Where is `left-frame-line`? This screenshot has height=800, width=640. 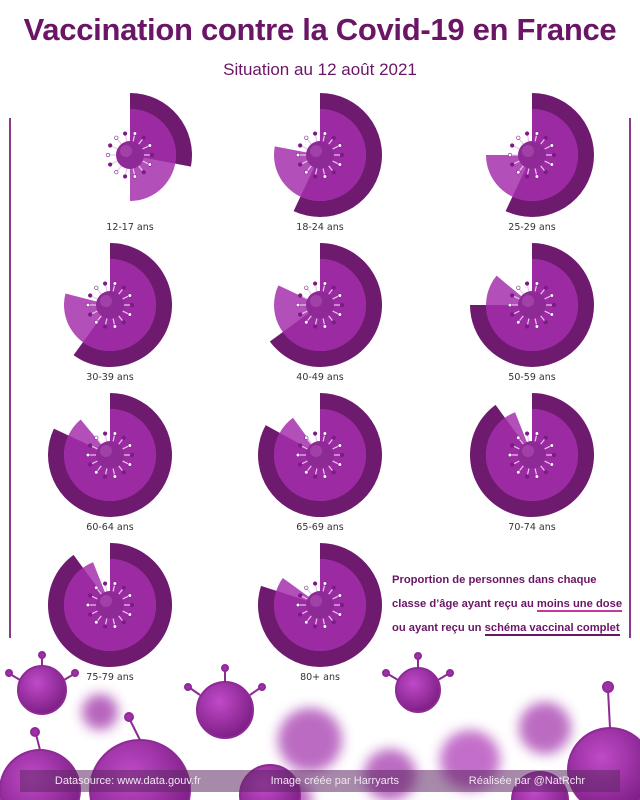 left-frame-line is located at coordinates (10, 378).